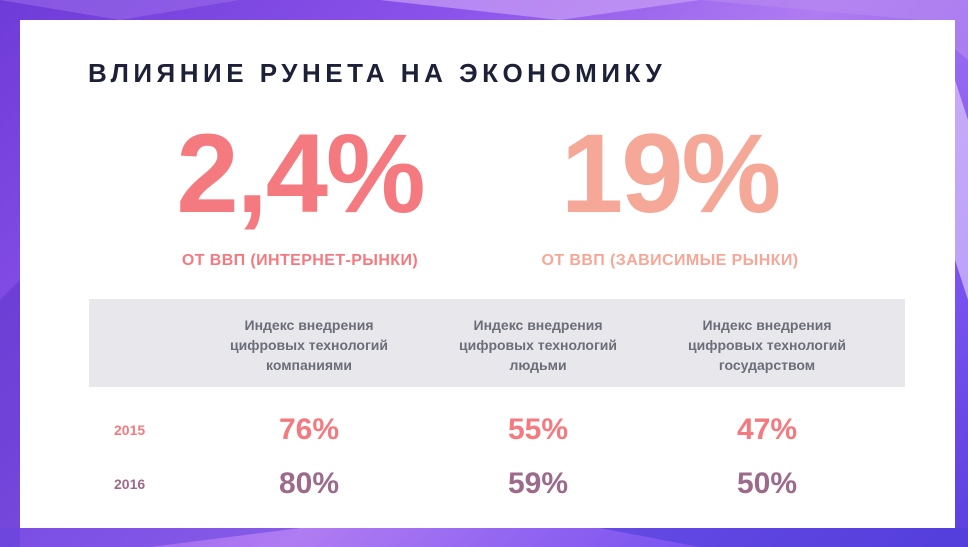 The image size is (968, 547). Describe the element at coordinates (300, 260) in the screenshot. I see `stat-label: ОТ ВВП (ИНТЕРНЕТ-РЫНКИ)` at that location.